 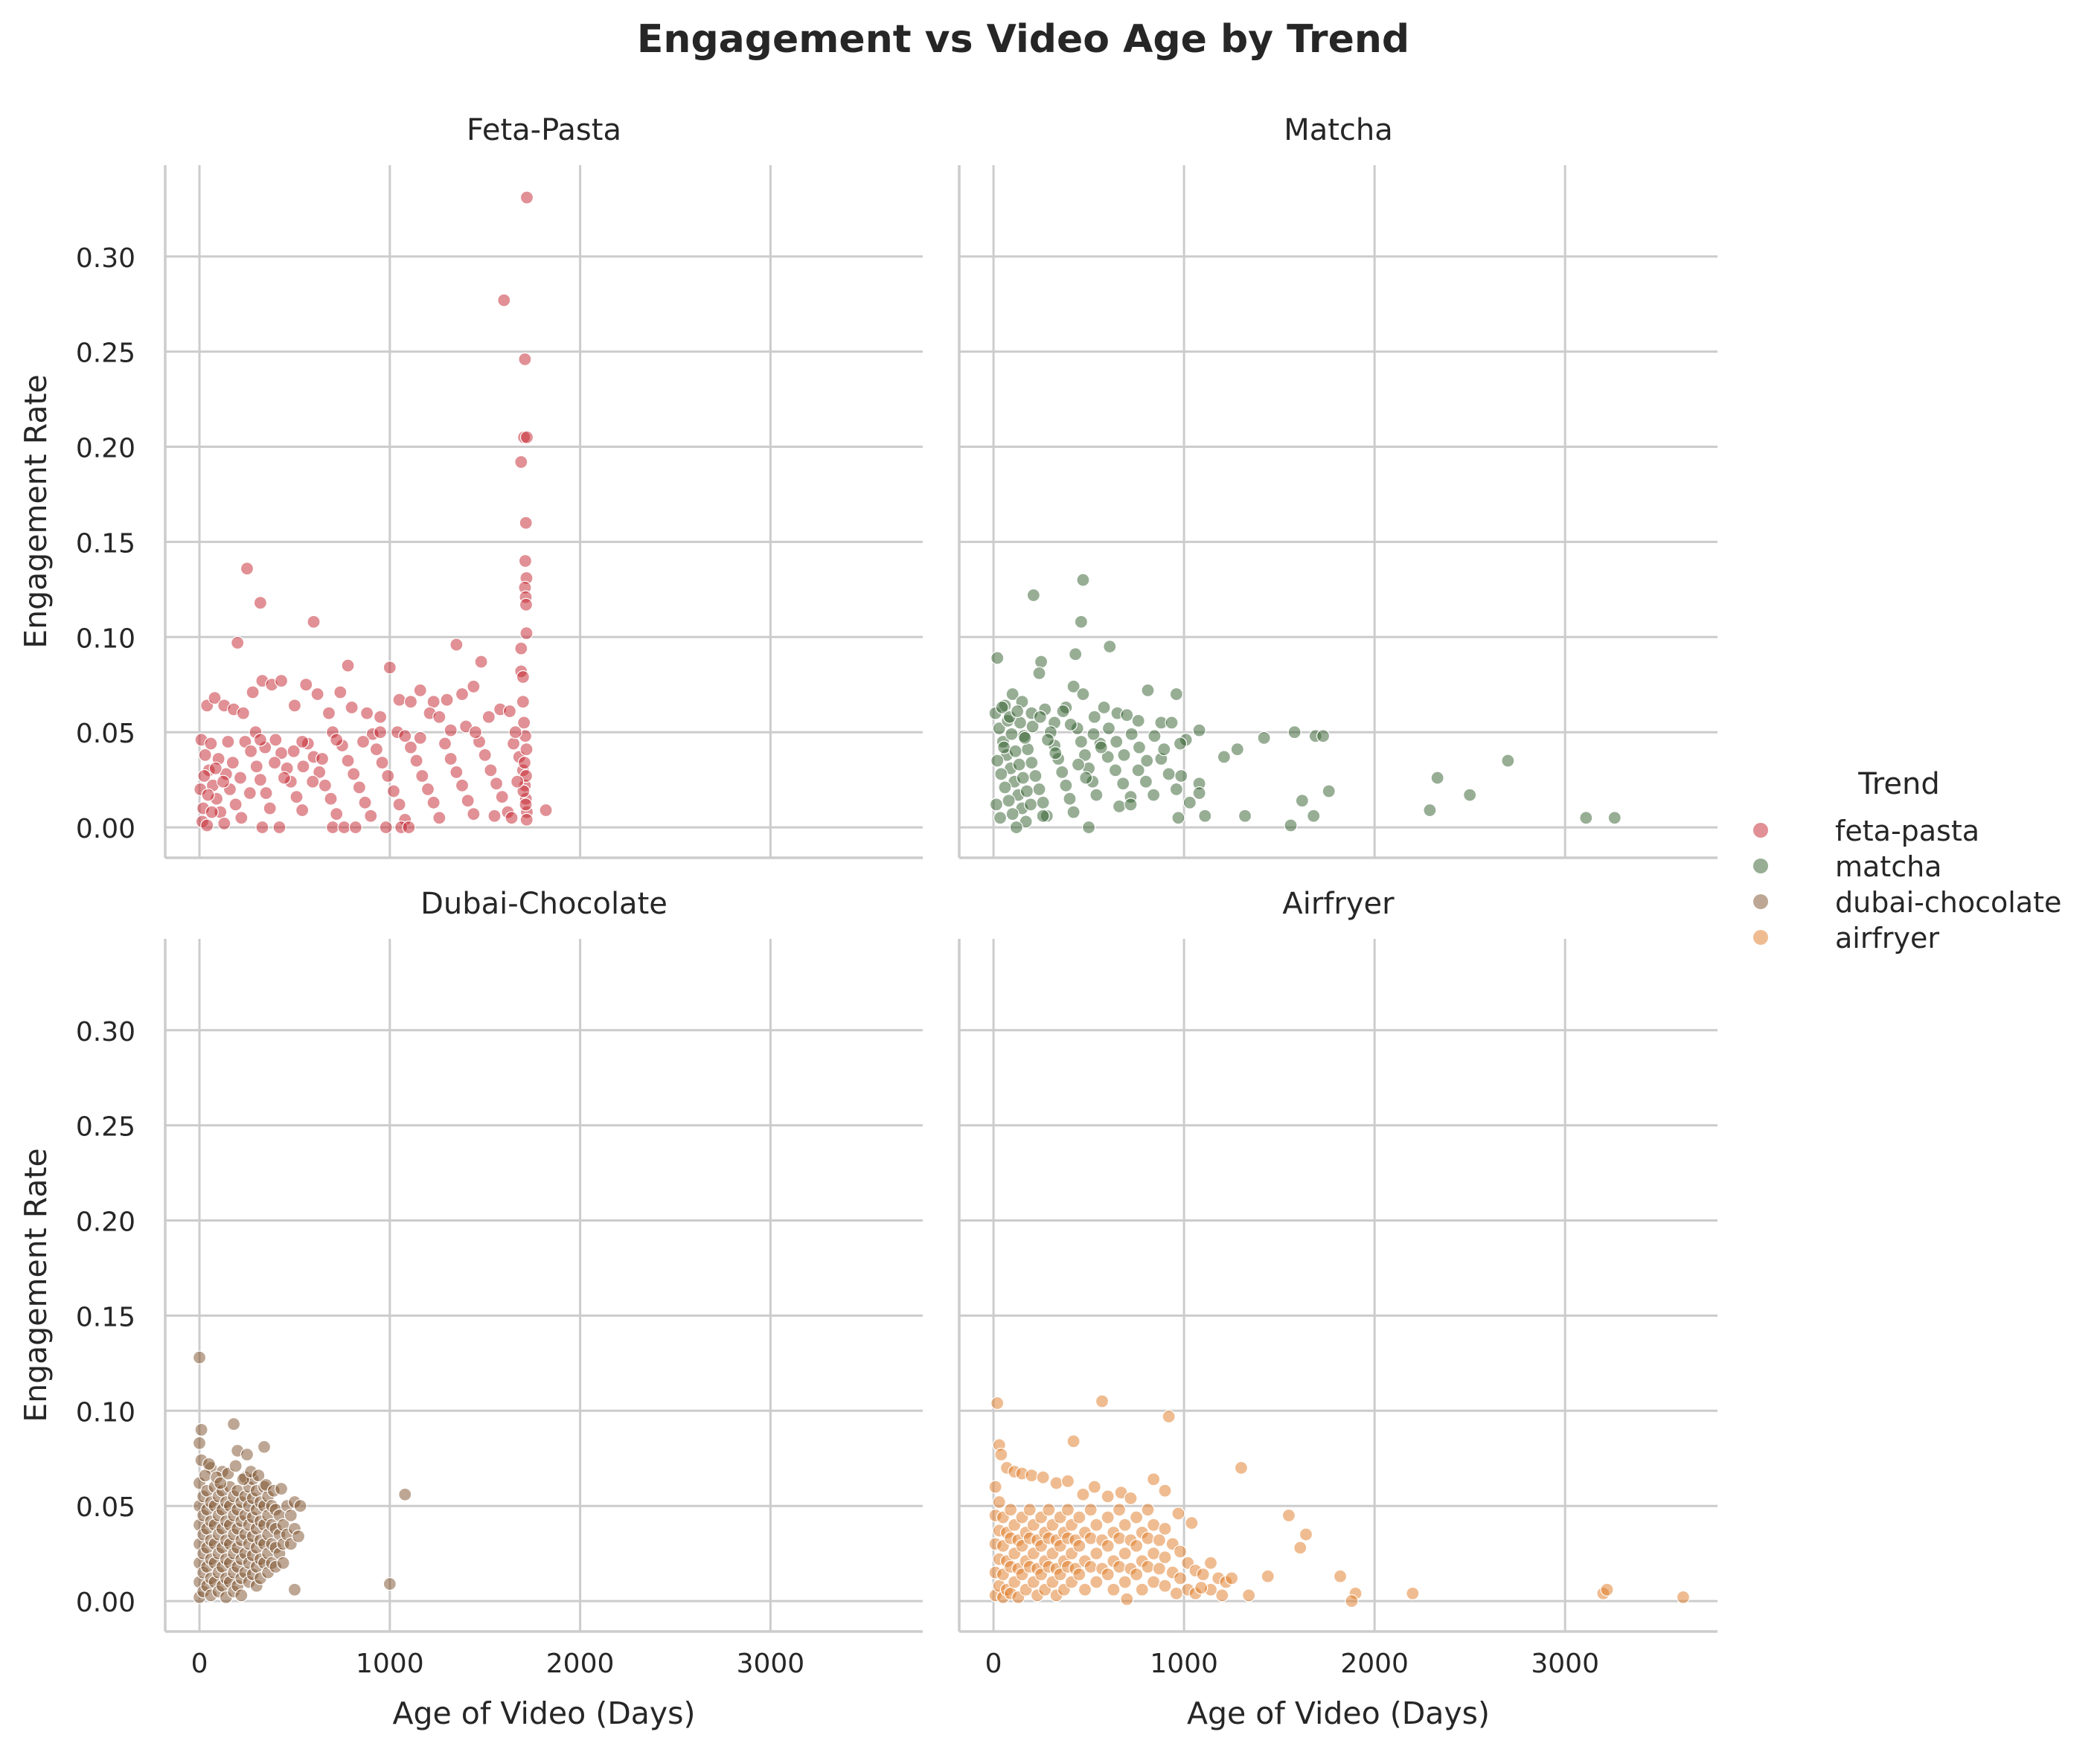 What do you see at coordinates (1907, 831) in the screenshot?
I see `legend-label: feta-pasta` at bounding box center [1907, 831].